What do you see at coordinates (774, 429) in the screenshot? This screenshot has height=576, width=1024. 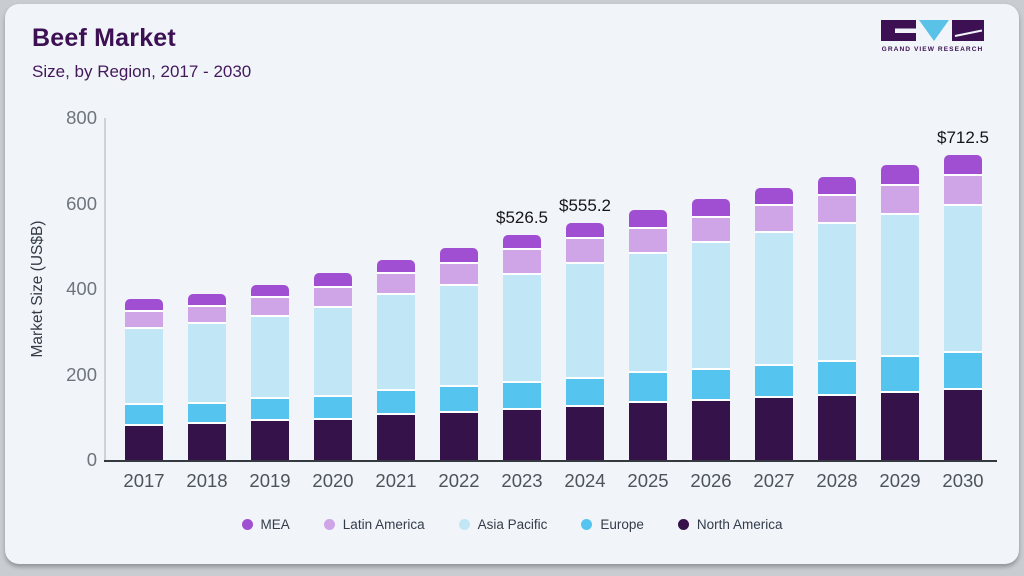 I see `segment-north-america-2027` at bounding box center [774, 429].